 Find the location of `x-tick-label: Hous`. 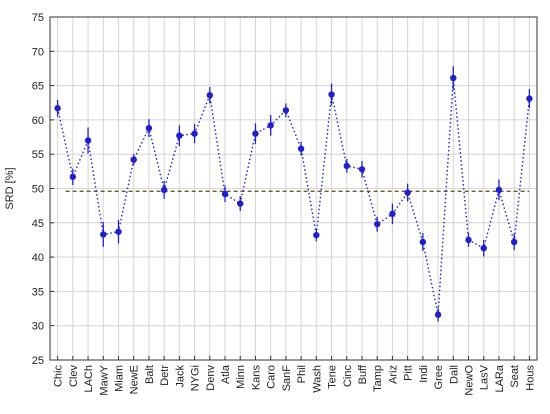

x-tick-label: Hous is located at coordinates (530, 378).